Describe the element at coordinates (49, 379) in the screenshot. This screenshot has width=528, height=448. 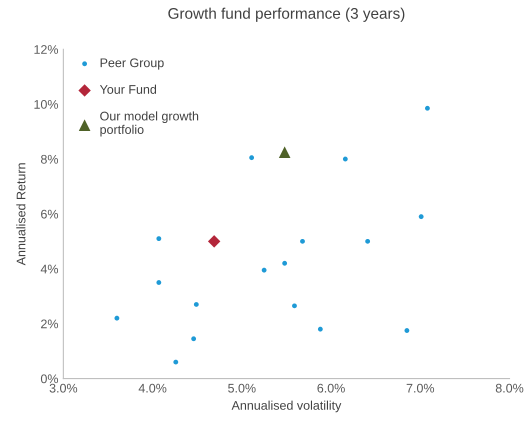
I see `y-tick-label: 0%` at that location.